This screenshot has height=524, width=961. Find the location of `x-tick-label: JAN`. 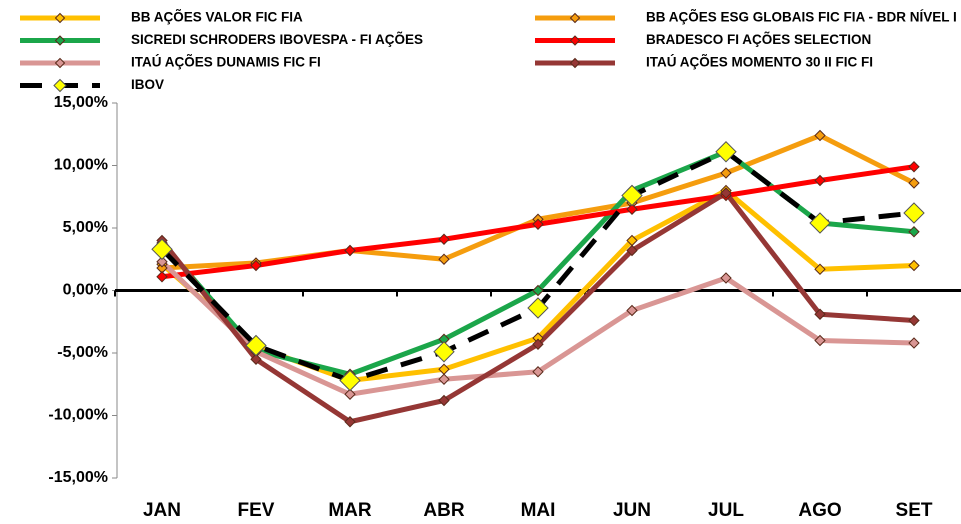

x-tick-label: JAN is located at coordinates (162, 510).